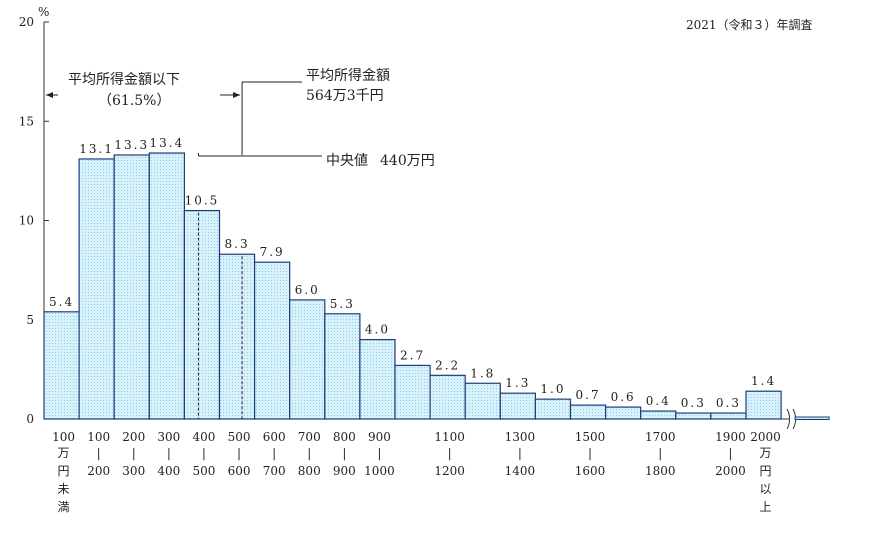  I want to click on axis-continuation-bar, so click(812, 418).